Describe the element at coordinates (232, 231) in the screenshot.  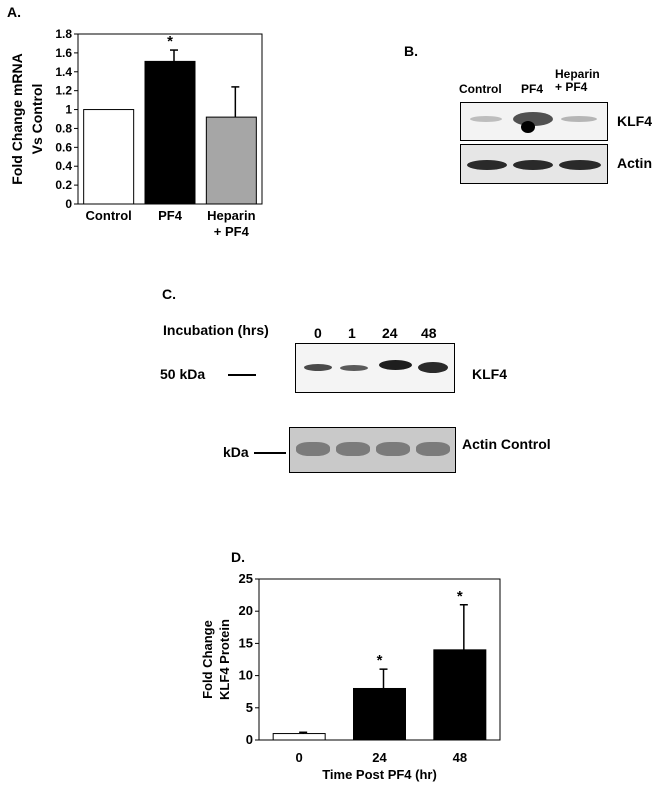
I see `chart-a-category-label: + PF4` at that location.